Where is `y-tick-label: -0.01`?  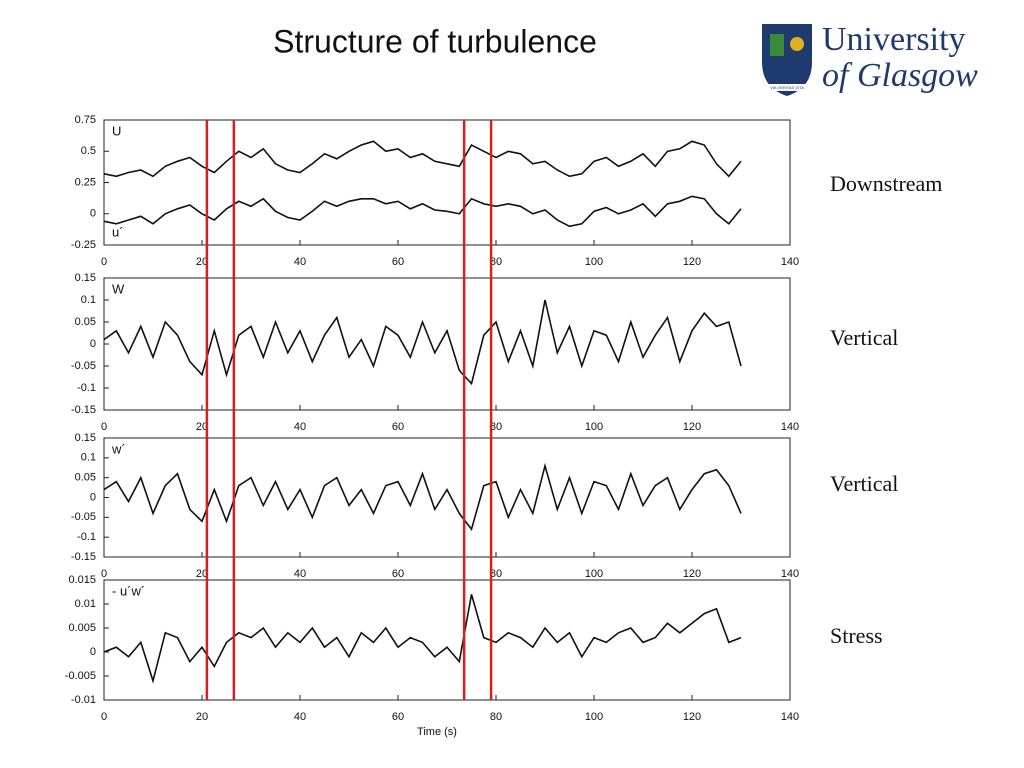
y-tick-label: -0.01 is located at coordinates (83, 700).